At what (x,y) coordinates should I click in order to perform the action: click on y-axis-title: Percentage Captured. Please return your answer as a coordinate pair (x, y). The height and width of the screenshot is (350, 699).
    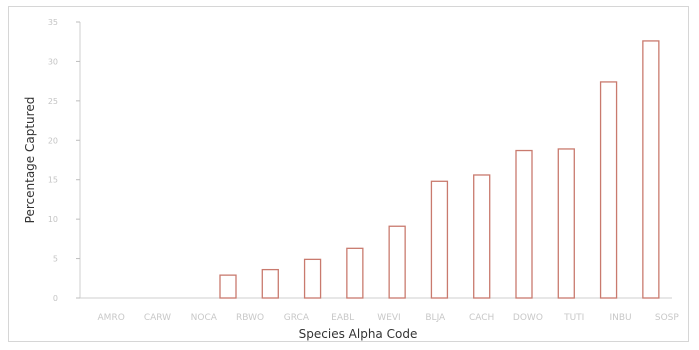
    Looking at the image, I should click on (30, 160).